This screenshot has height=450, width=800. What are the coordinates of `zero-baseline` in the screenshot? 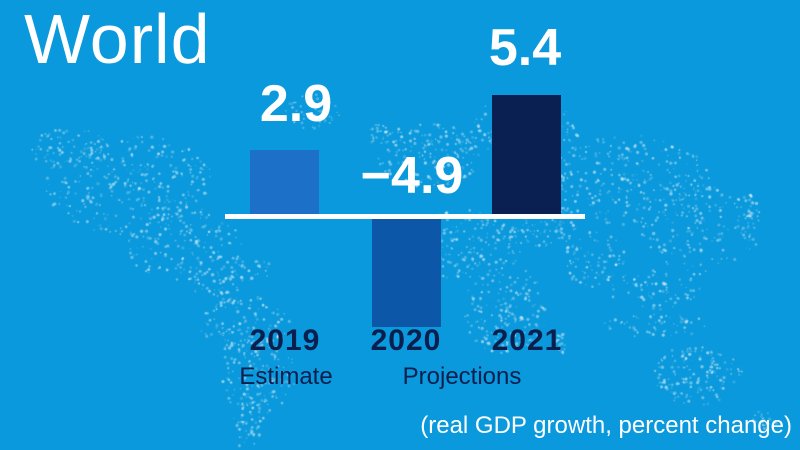 It's located at (405, 216).